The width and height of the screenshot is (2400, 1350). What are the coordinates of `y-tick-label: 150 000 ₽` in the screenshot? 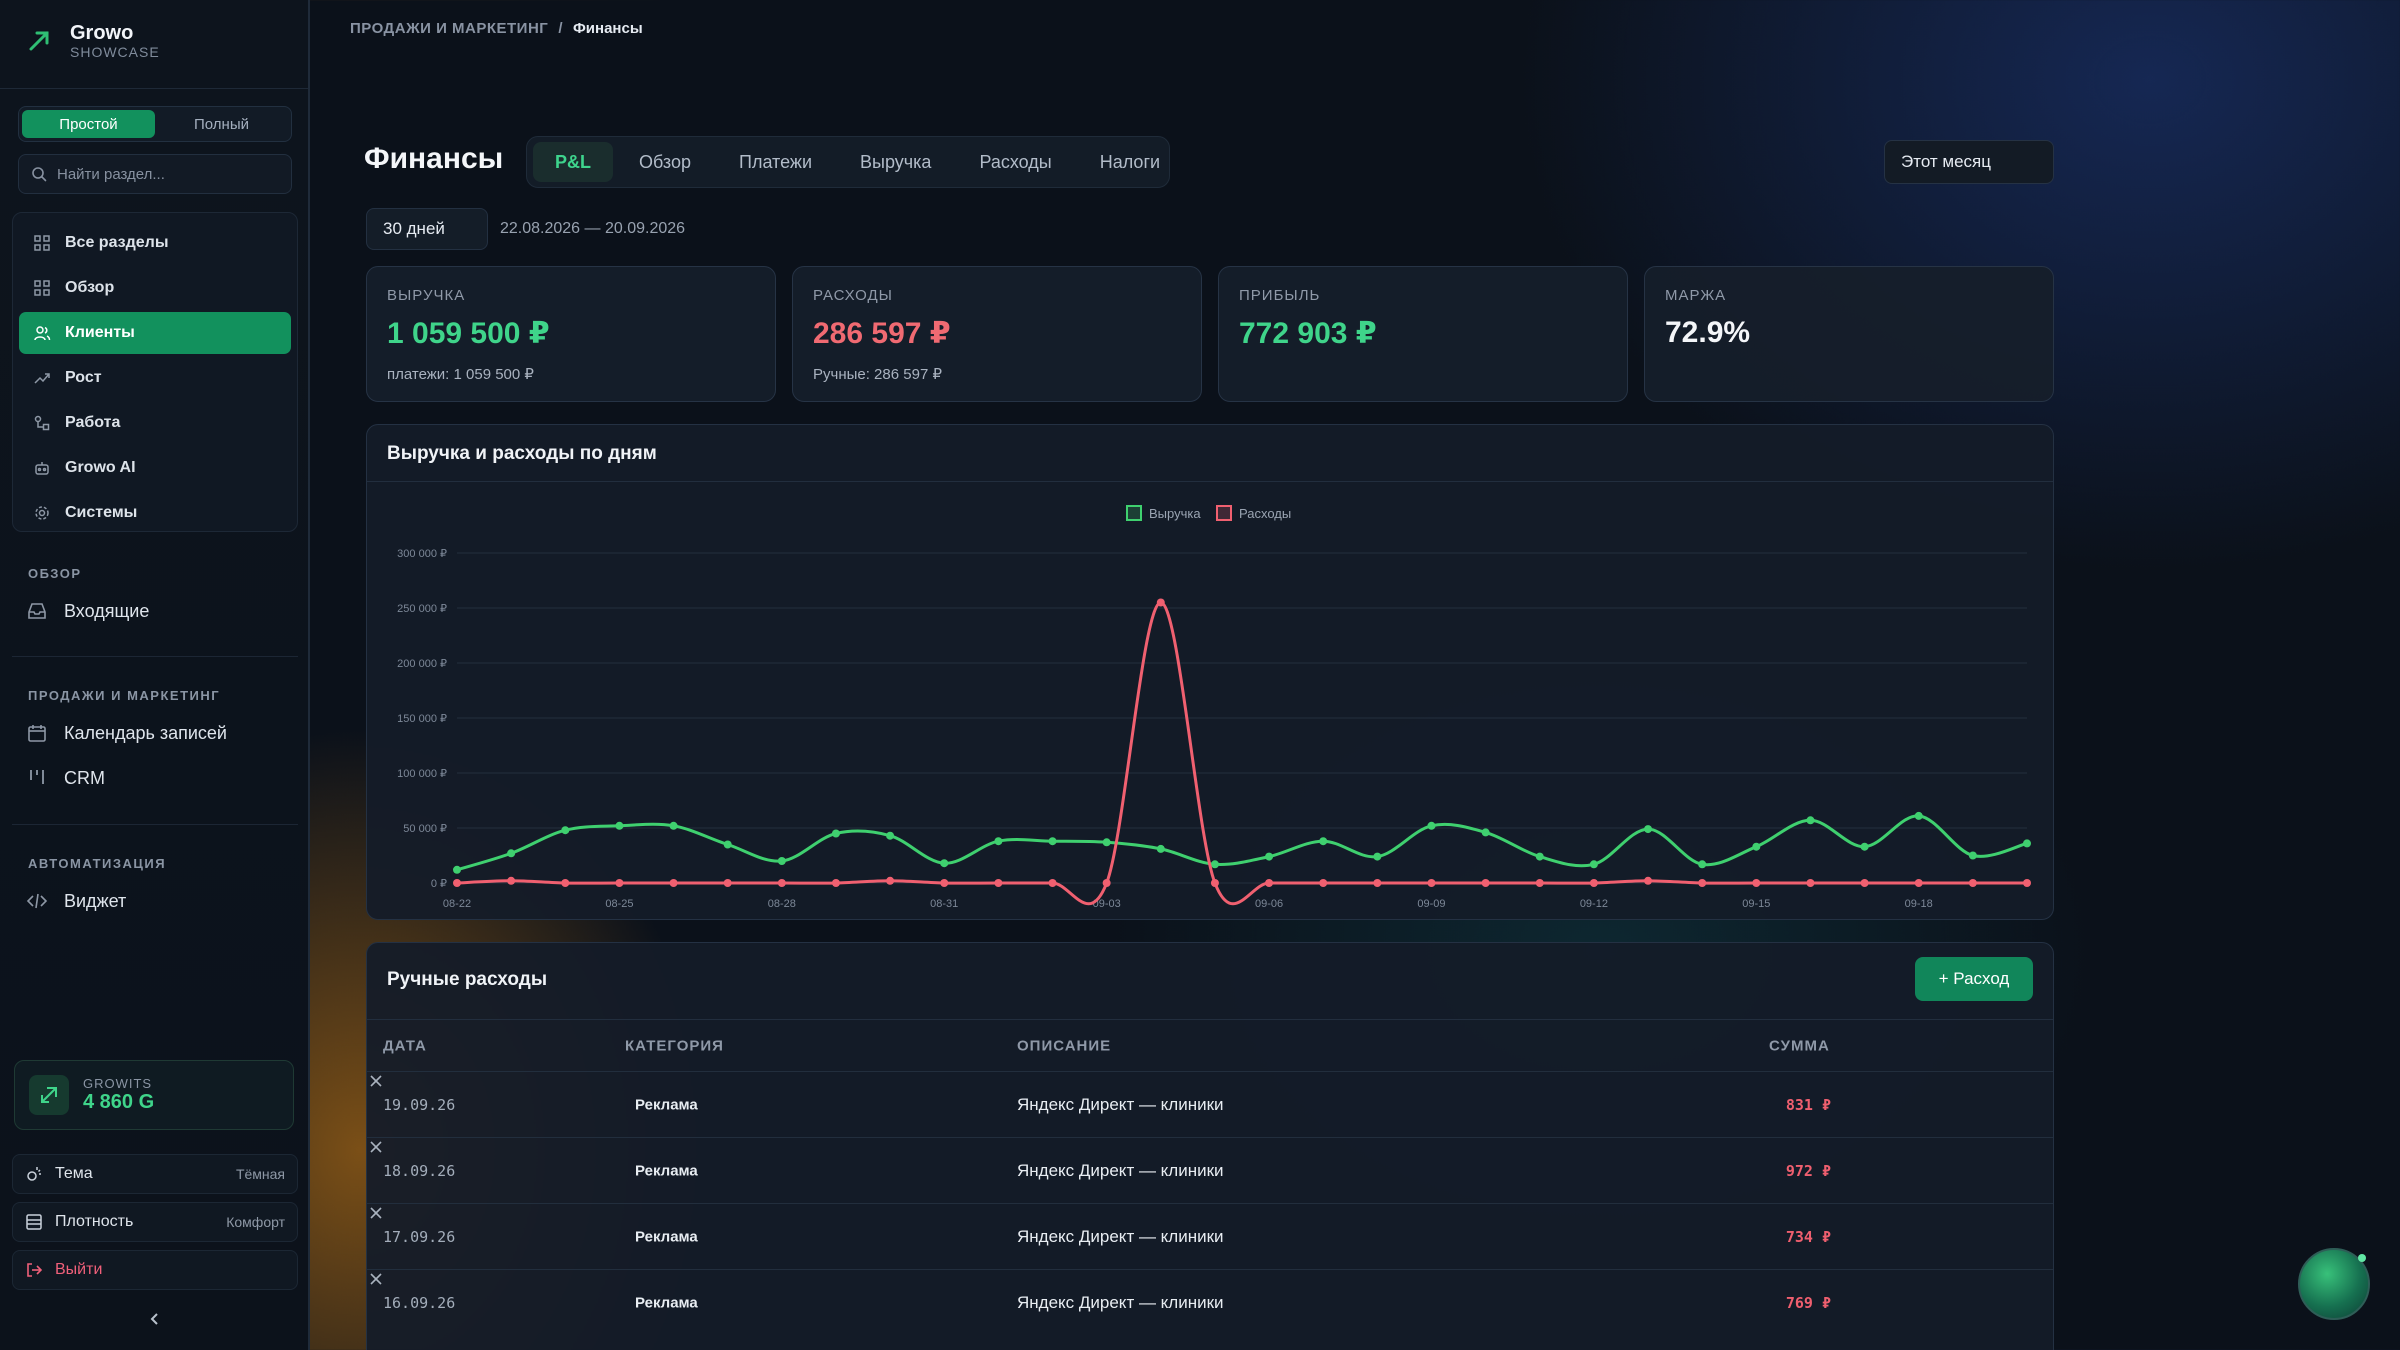 It's located at (422, 719).